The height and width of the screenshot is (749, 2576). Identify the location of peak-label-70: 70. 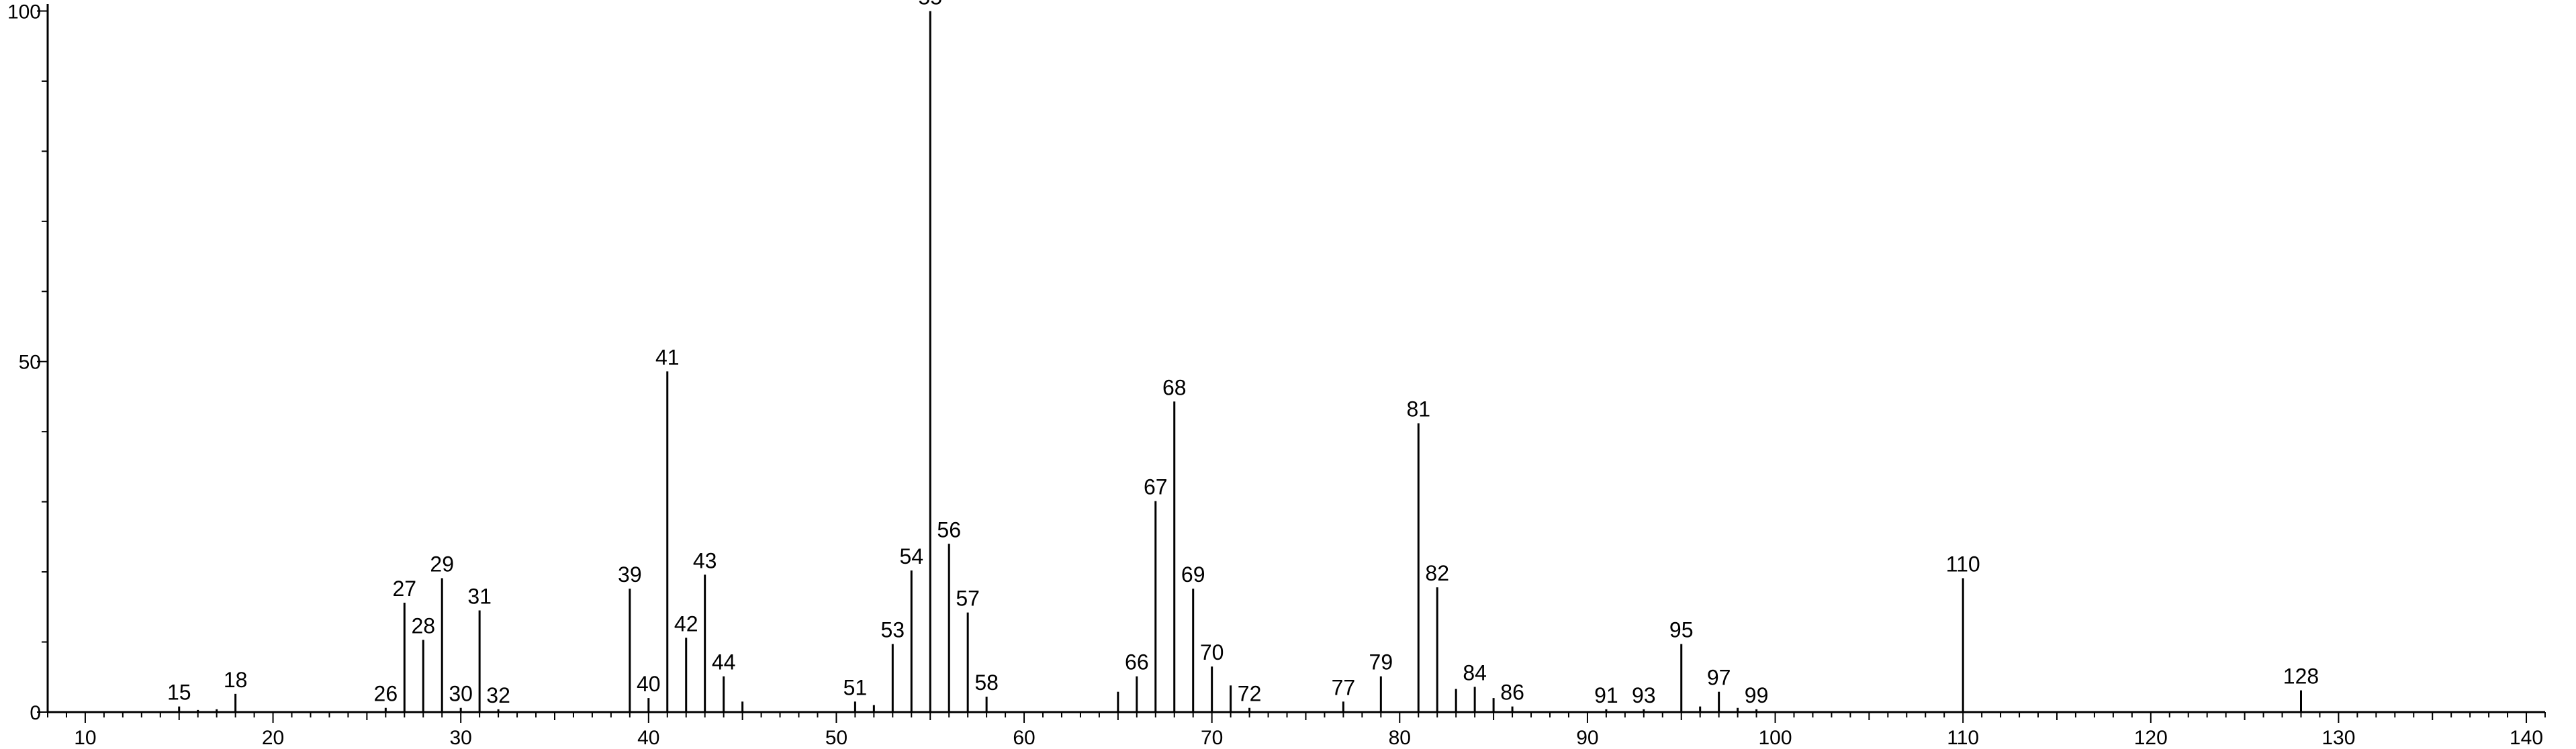
(1212, 652).